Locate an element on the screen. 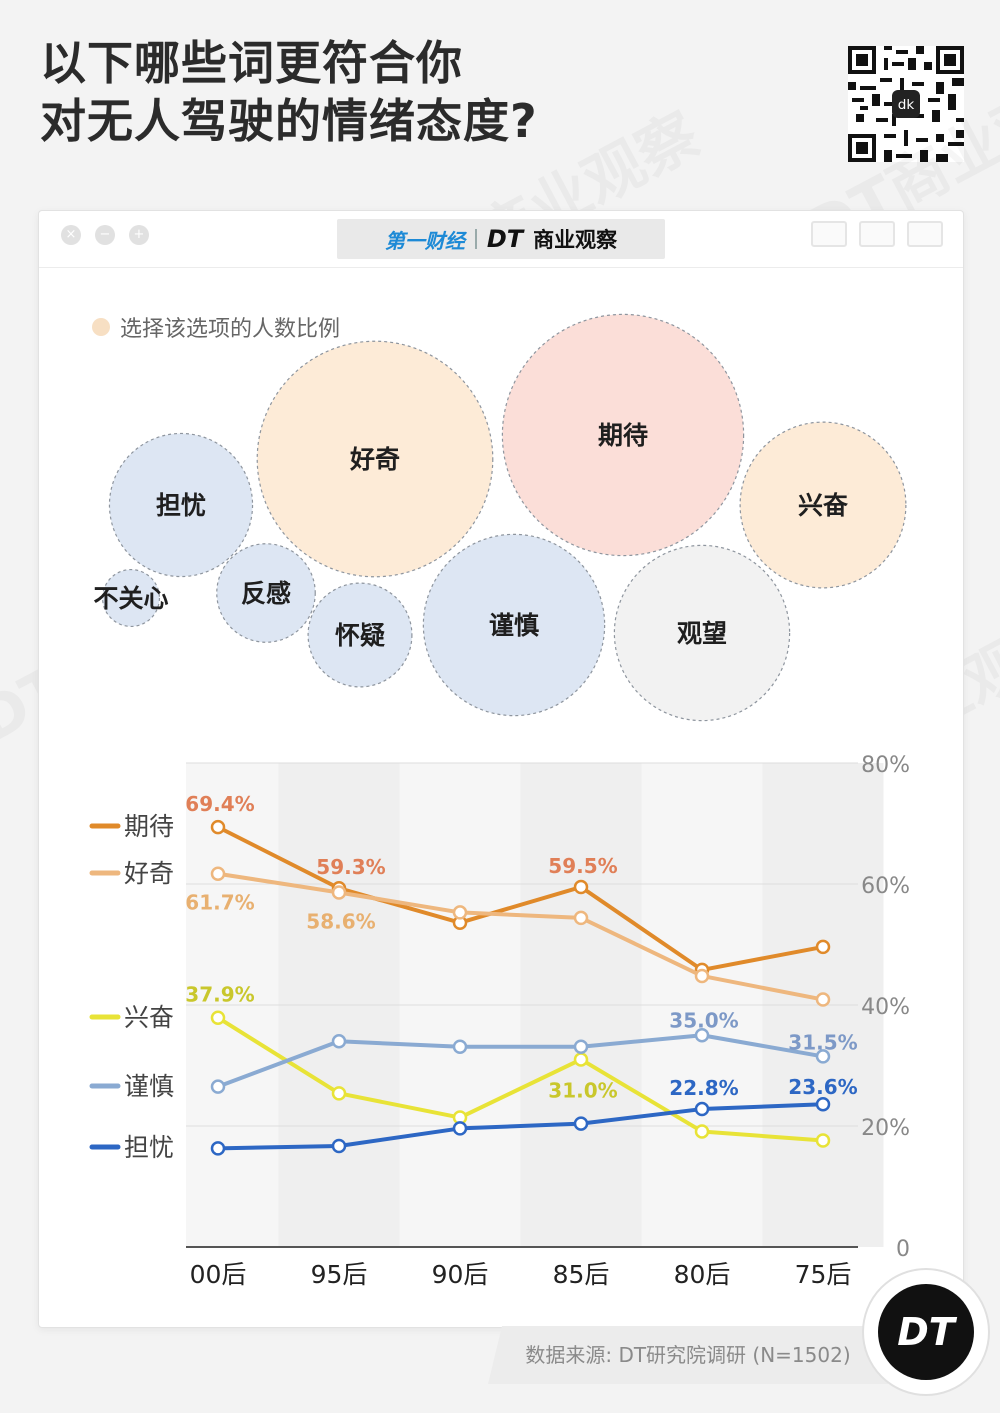 The width and height of the screenshot is (1000, 1413). y-tick-label: 80% is located at coordinates (885, 765).